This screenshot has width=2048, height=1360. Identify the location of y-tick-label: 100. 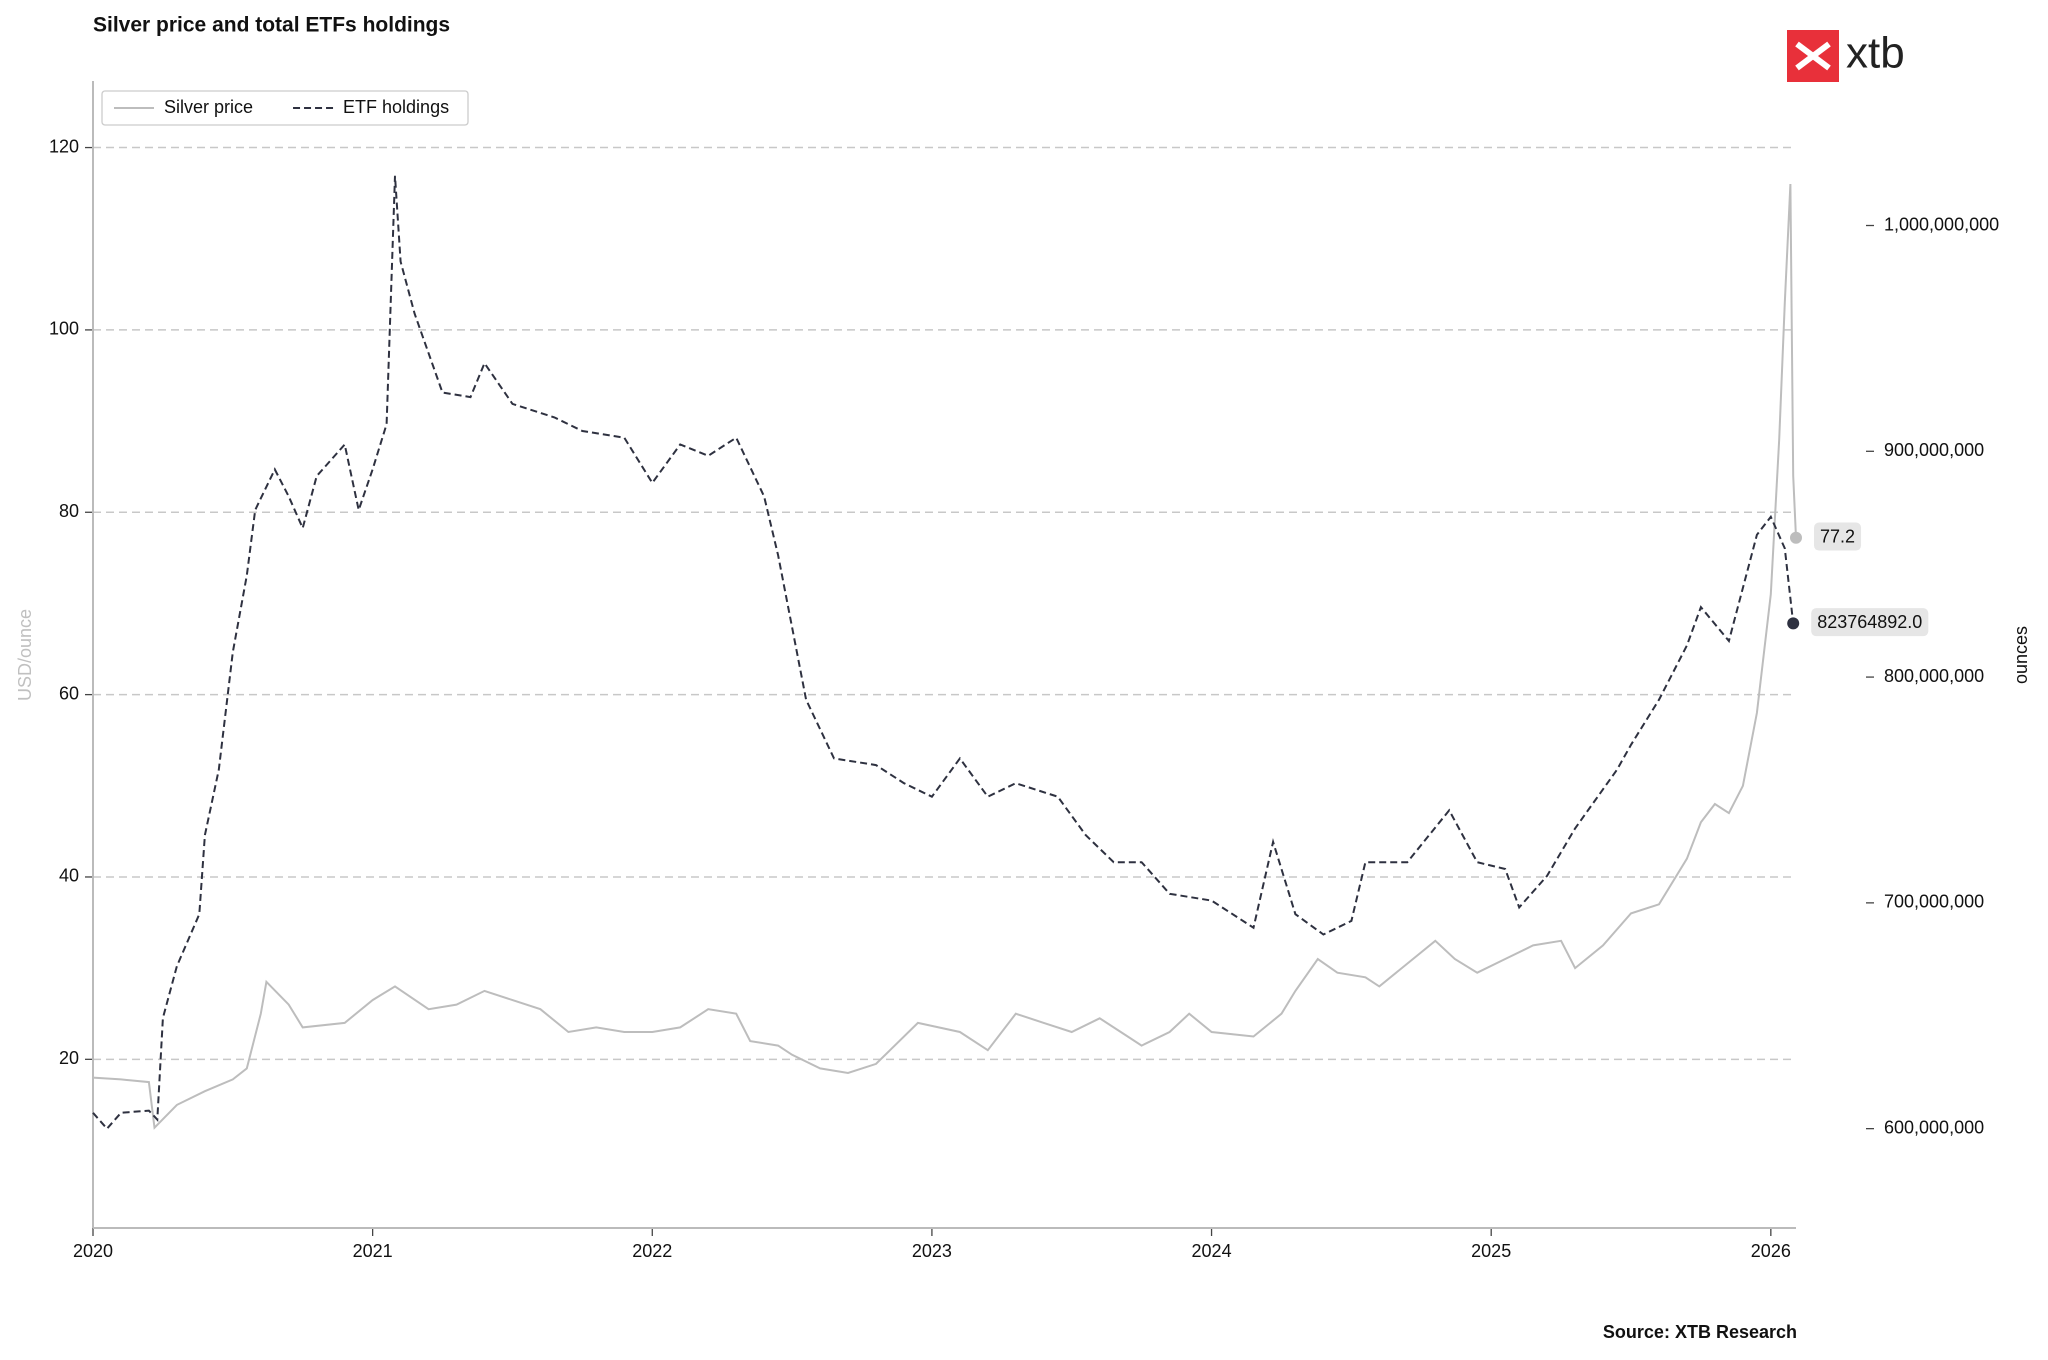
(64, 329).